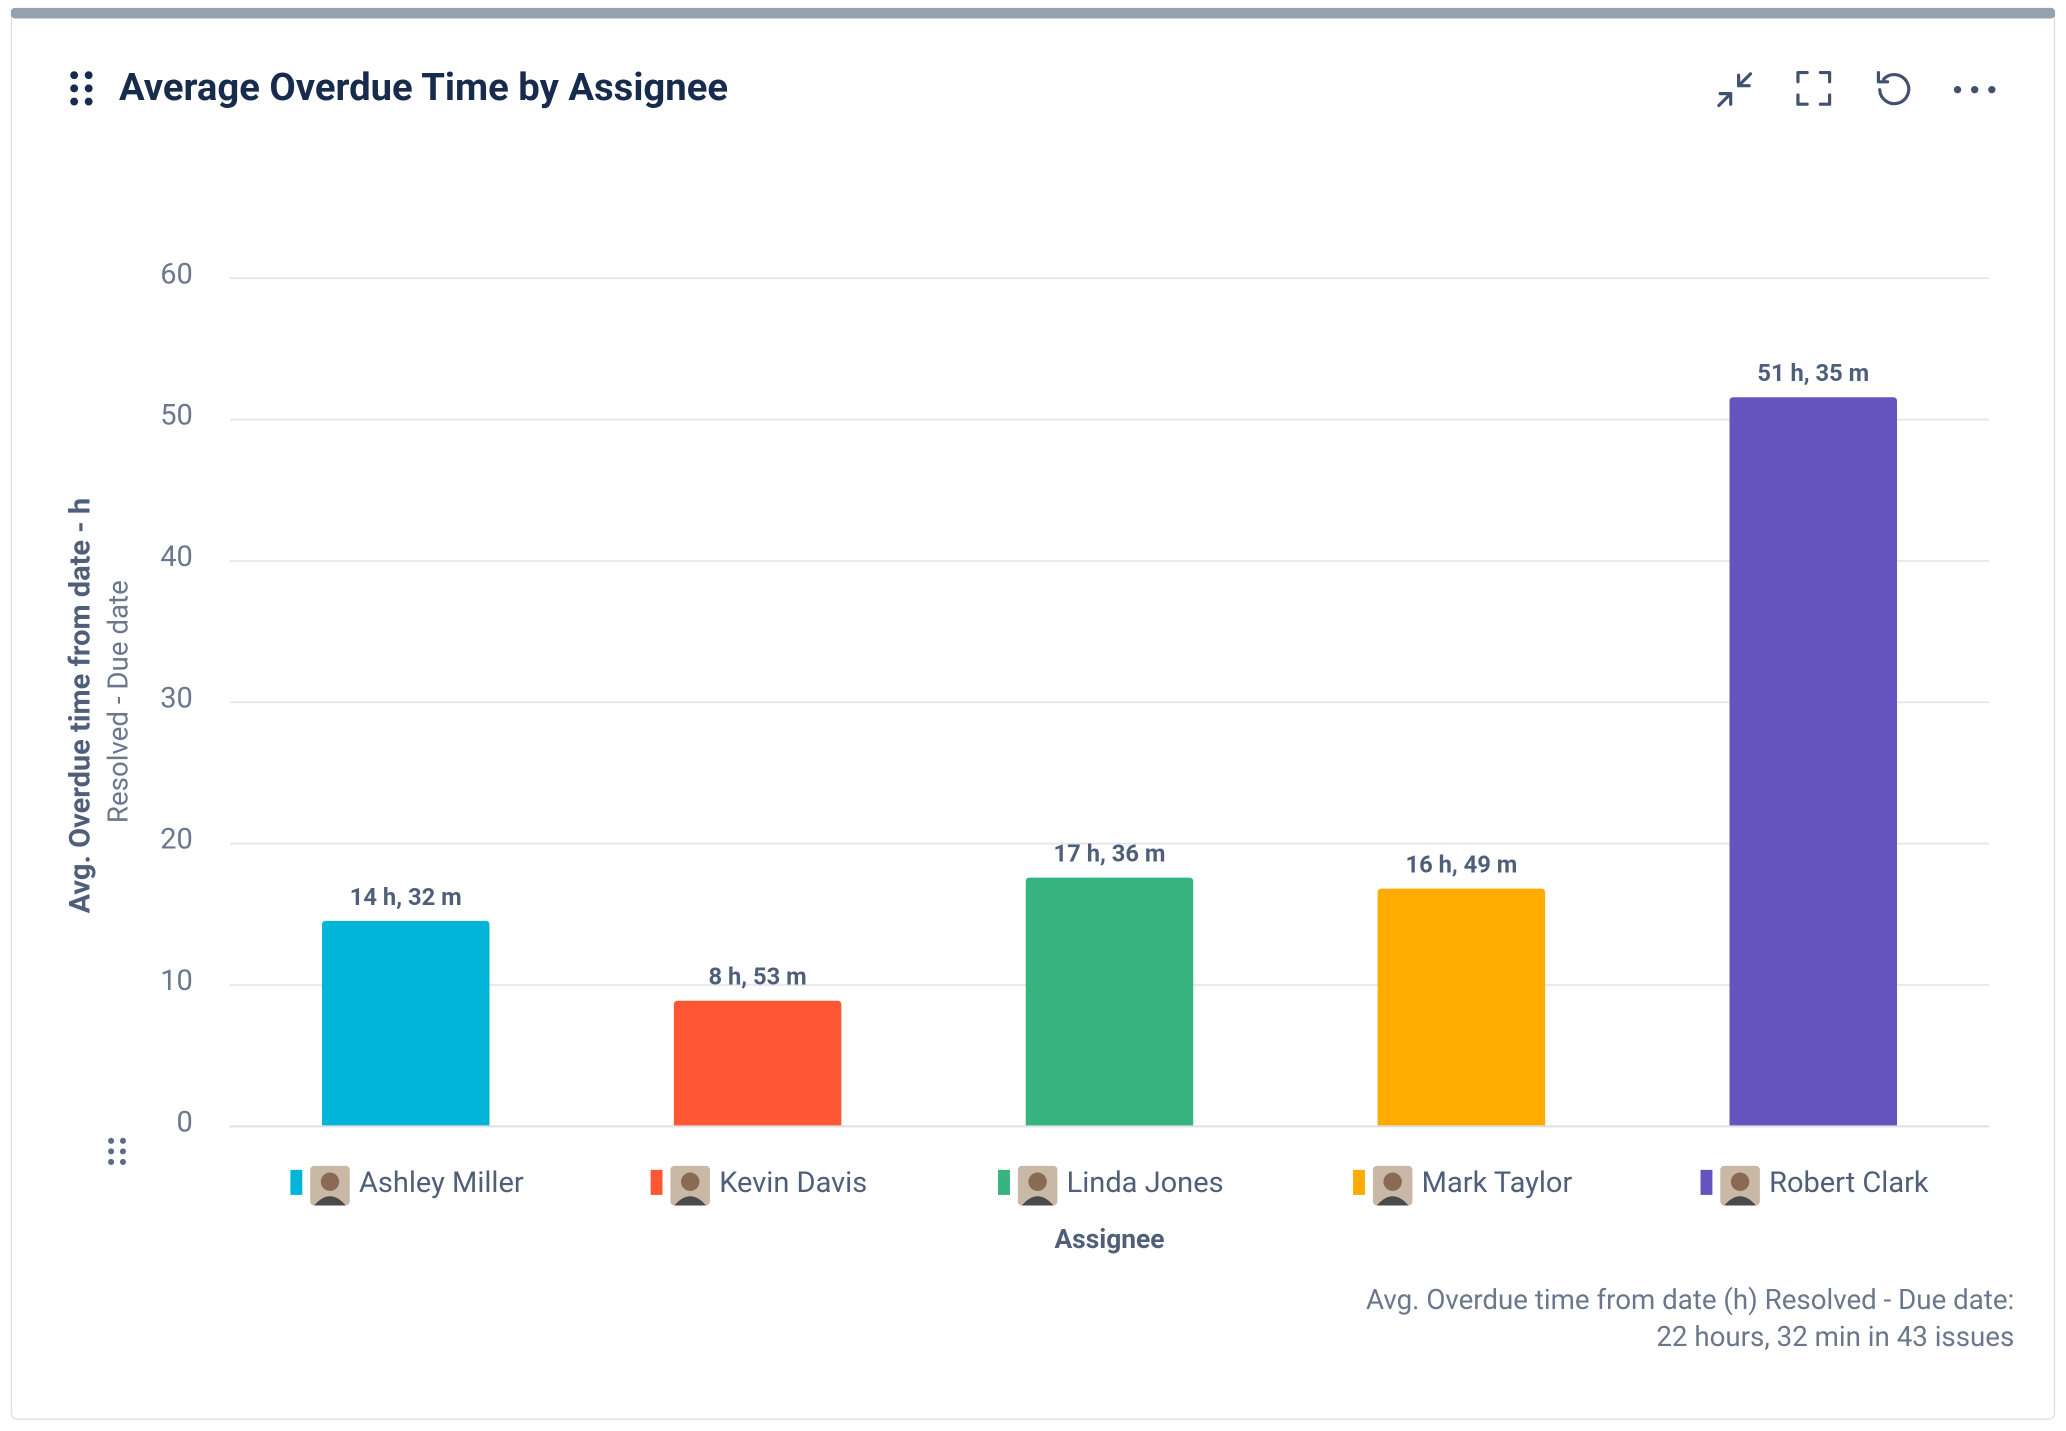 The width and height of the screenshot is (2066, 1431). What do you see at coordinates (81, 88) in the screenshot?
I see `drag-handle` at bounding box center [81, 88].